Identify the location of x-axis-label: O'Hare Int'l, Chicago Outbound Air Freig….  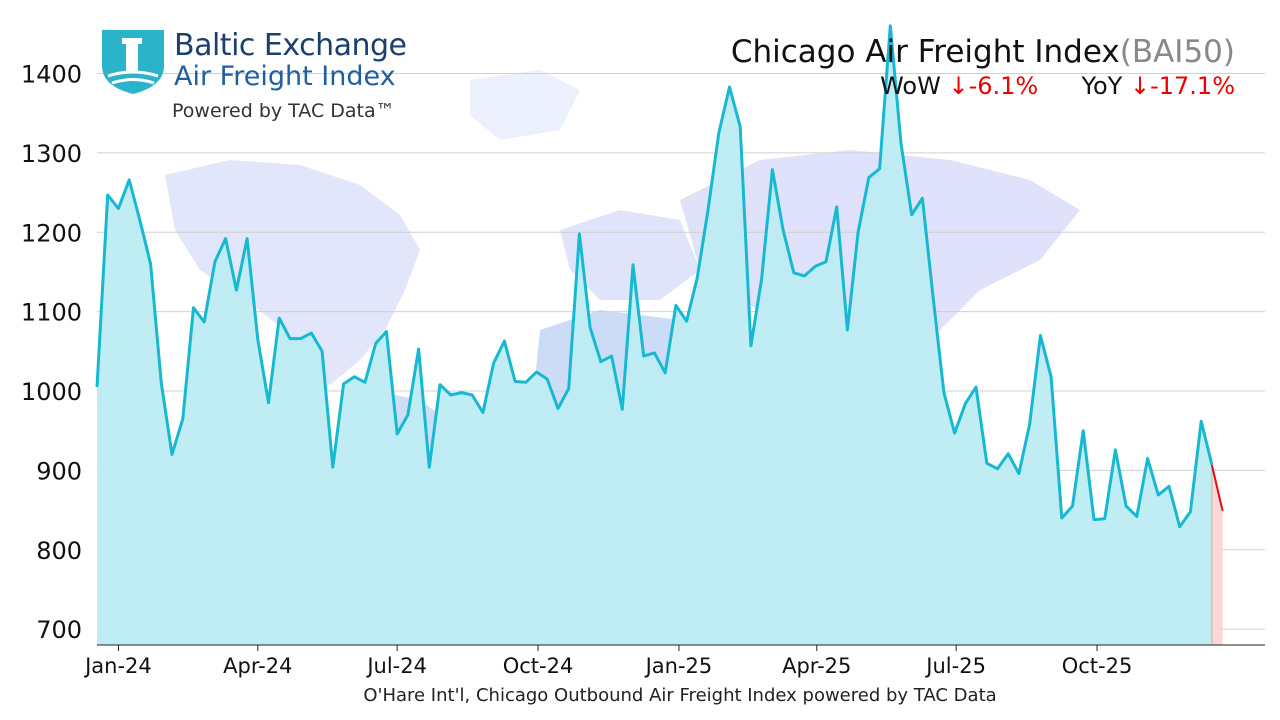
(679, 695).